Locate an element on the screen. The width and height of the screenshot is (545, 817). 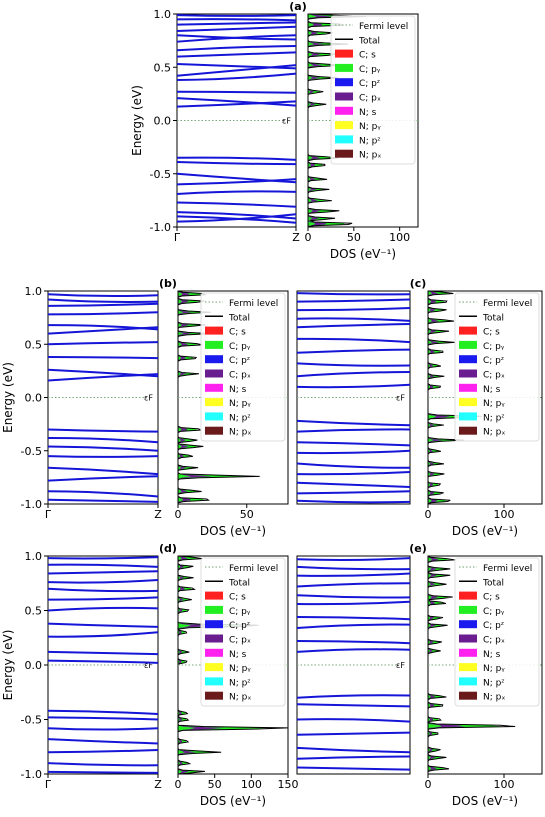
x-tick-label: 100 is located at coordinates (504, 784).